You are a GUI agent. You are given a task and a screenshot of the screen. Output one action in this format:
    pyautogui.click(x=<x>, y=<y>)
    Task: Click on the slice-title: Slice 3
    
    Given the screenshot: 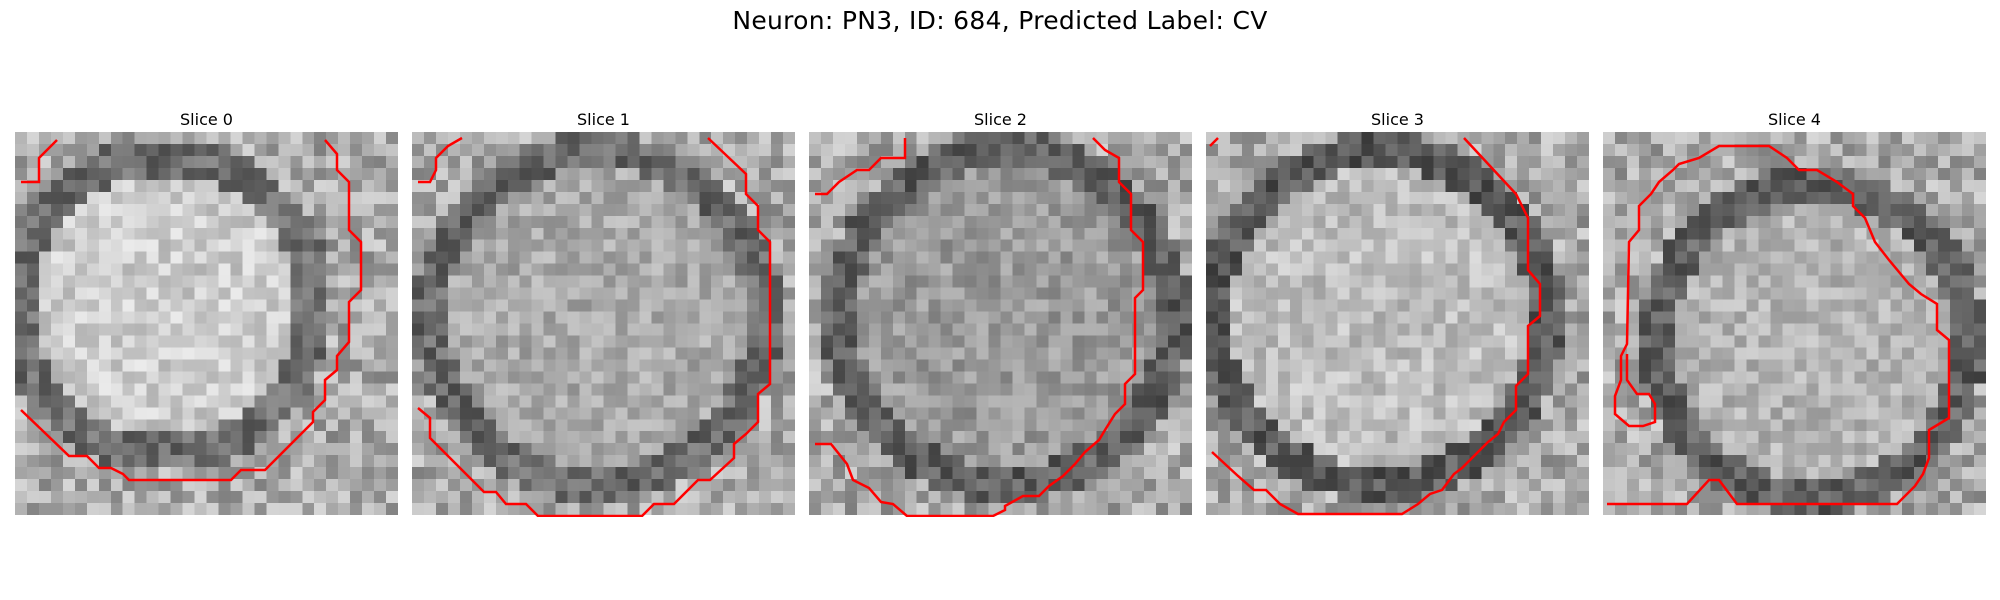 What is the action you would take?
    pyautogui.click(x=1397, y=119)
    